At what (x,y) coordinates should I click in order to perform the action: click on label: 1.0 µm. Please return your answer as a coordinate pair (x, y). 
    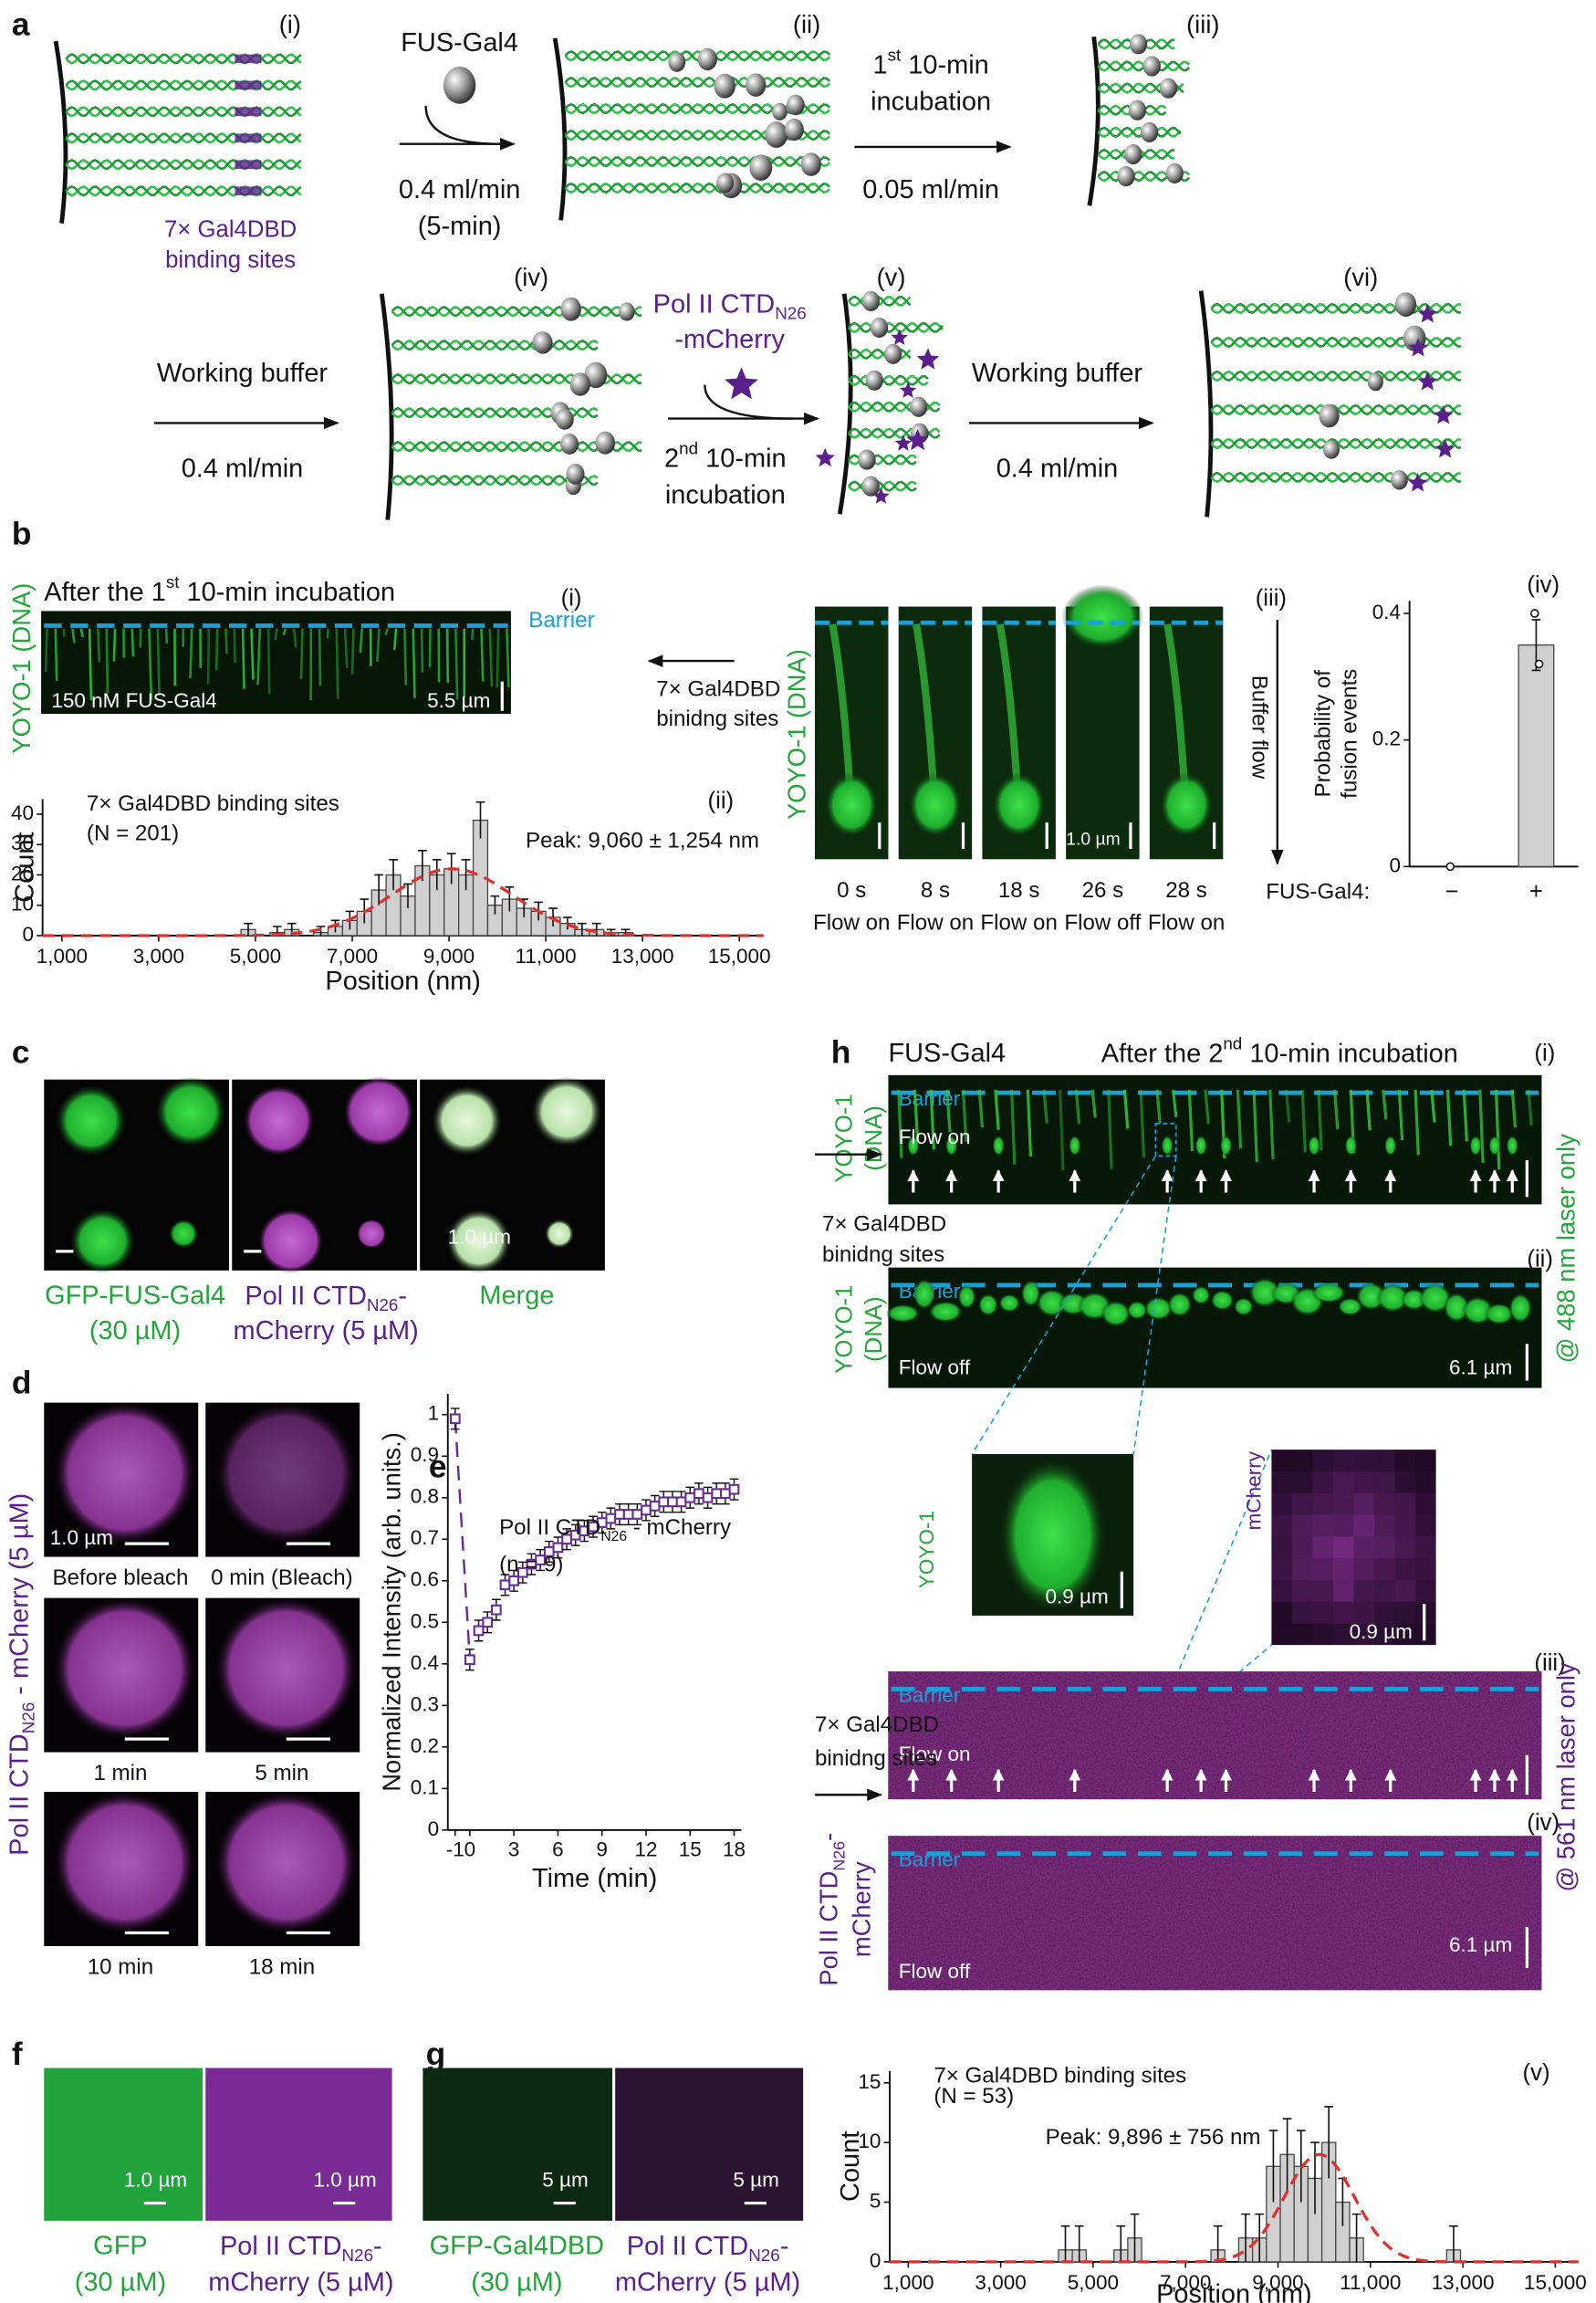
    Looking at the image, I should click on (345, 2179).